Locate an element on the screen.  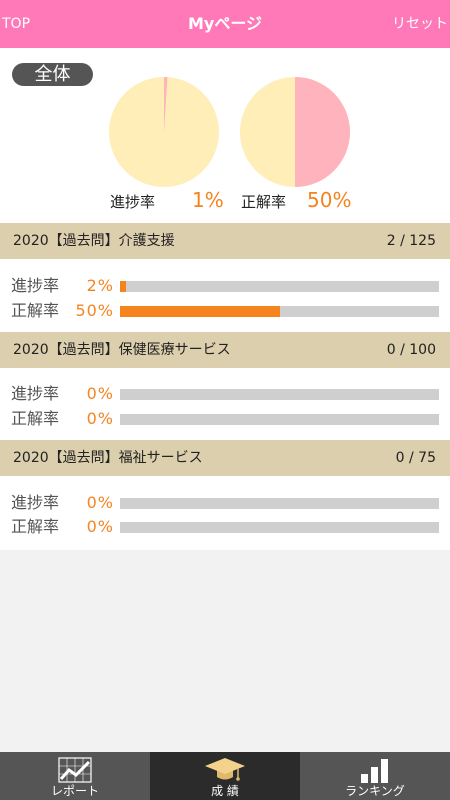
progress-pie-chart is located at coordinates (164, 132).